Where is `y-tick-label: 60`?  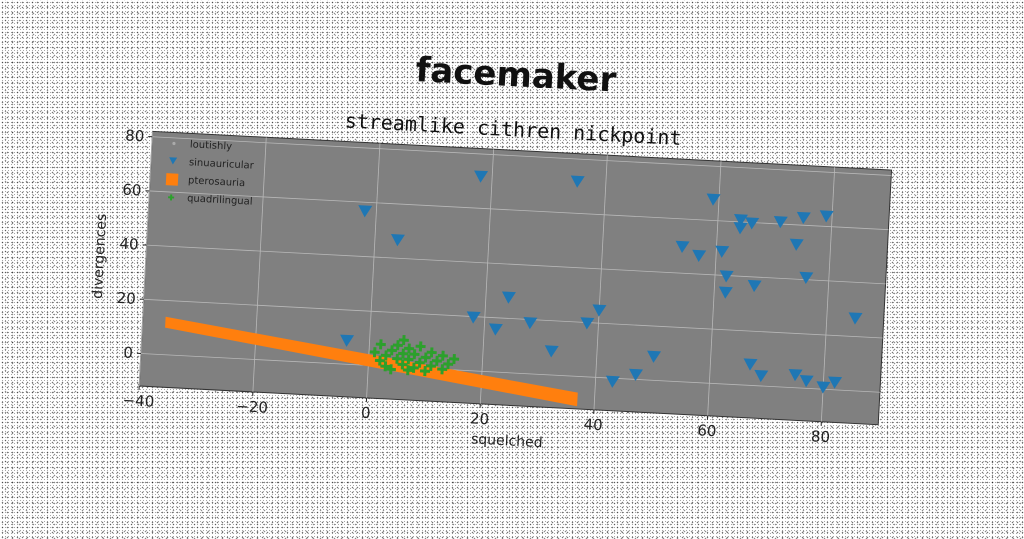 y-tick-label: 60 is located at coordinates (132, 190).